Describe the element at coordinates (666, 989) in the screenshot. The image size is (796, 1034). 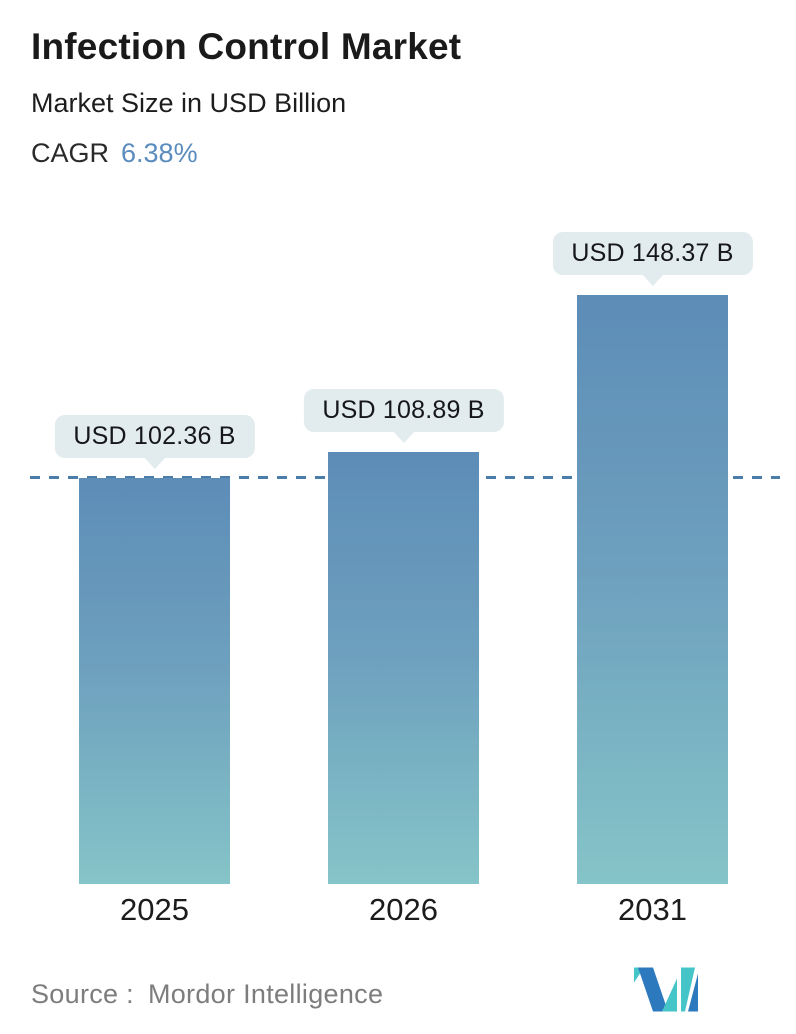
I see `mordor-intelligence-logo` at that location.